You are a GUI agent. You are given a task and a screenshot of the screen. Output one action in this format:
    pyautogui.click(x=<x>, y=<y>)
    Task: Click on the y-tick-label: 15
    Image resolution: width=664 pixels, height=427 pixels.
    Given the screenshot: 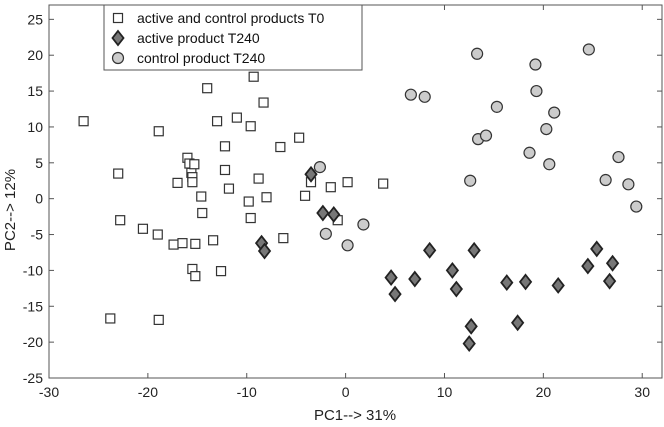 What is the action you would take?
    pyautogui.click(x=35, y=91)
    